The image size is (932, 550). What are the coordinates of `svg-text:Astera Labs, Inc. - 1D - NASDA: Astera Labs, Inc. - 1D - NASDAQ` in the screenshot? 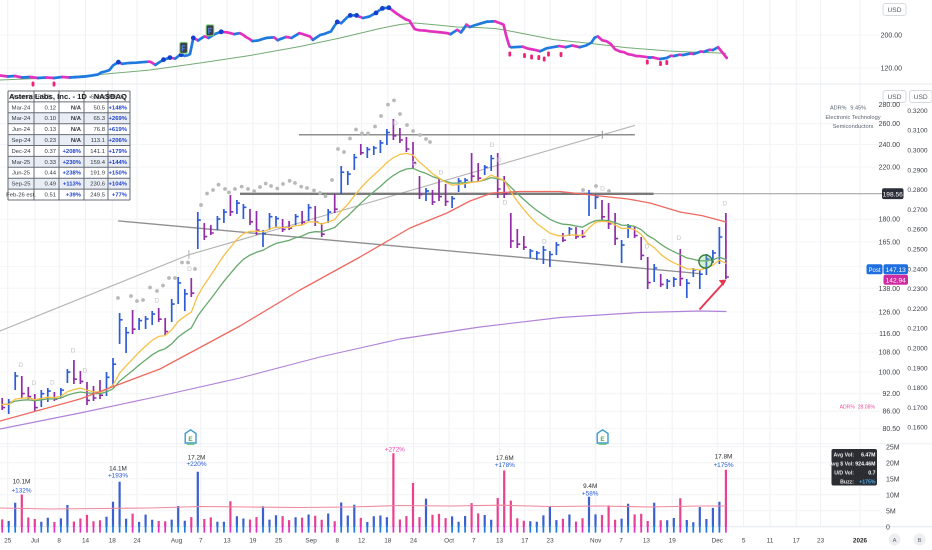 It's located at (68, 96).